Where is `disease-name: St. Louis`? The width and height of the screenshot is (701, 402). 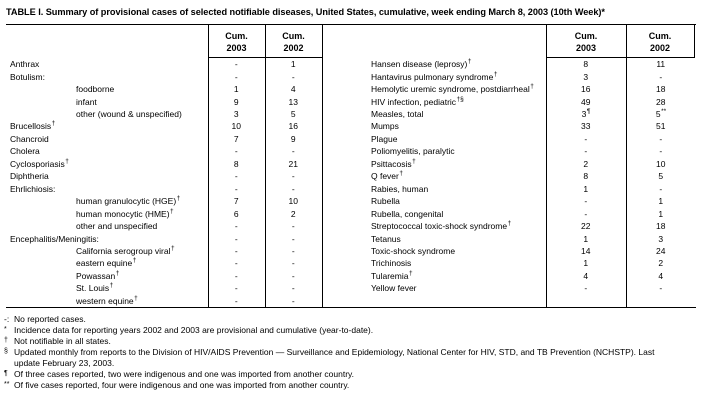 disease-name: St. Louis is located at coordinates (93, 288).